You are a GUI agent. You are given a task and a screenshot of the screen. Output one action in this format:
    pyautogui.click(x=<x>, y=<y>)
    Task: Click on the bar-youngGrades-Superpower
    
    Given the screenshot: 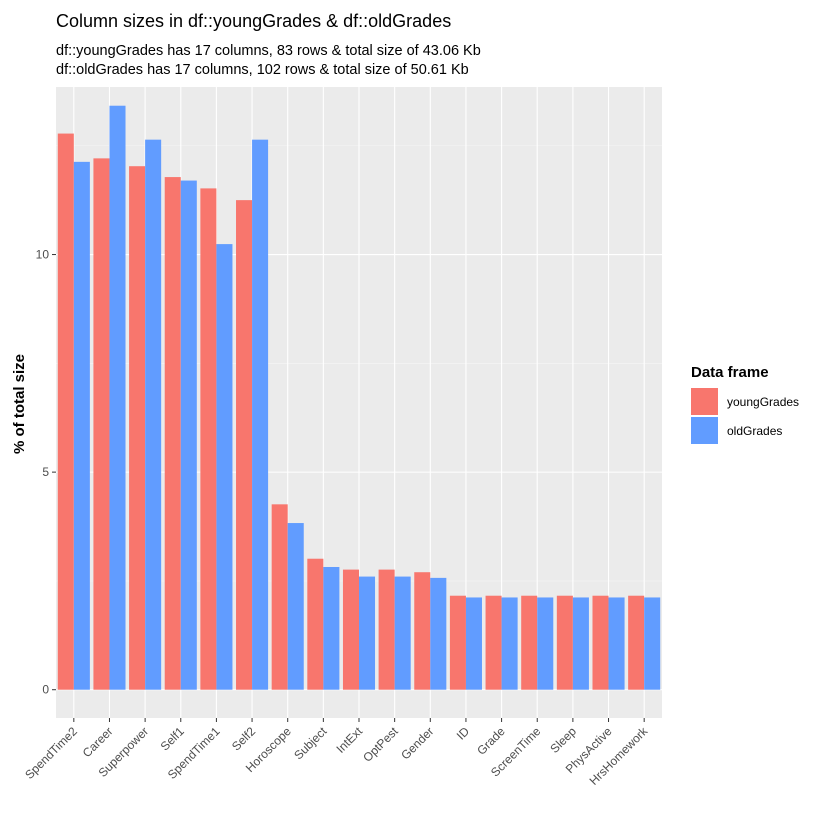 What is the action you would take?
    pyautogui.click(x=137, y=428)
    